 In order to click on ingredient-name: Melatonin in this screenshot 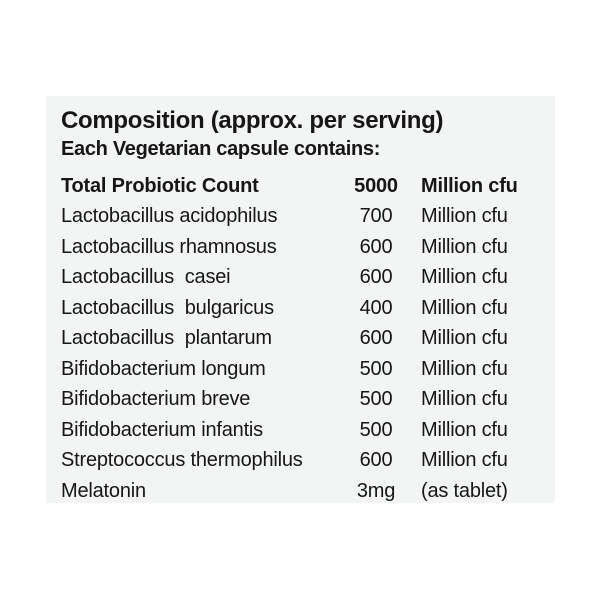, I will do `click(103, 490)`.